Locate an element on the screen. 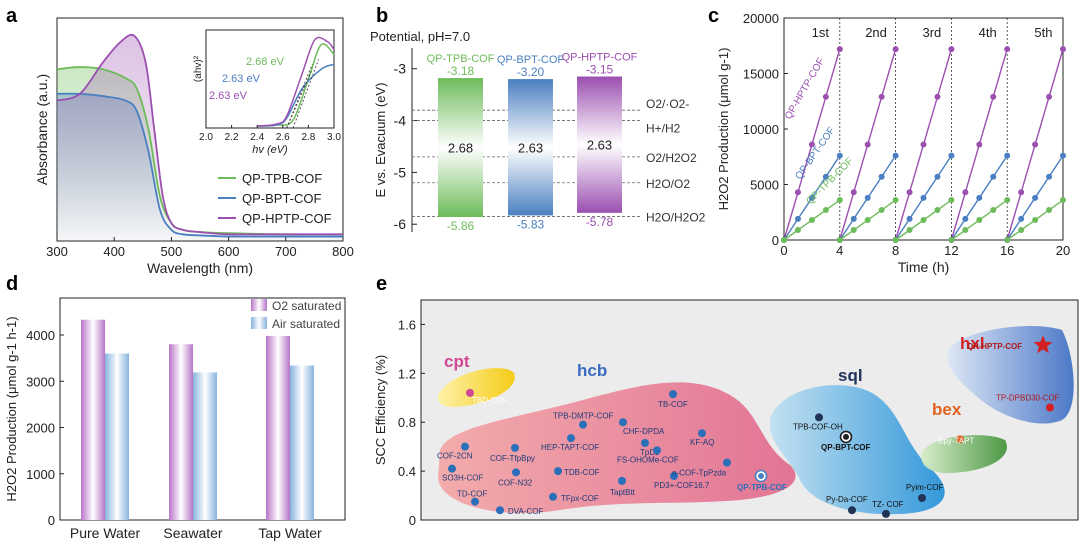 This screenshot has width=1080, height=547. reference-level-label: H+/H2 is located at coordinates (663, 129).